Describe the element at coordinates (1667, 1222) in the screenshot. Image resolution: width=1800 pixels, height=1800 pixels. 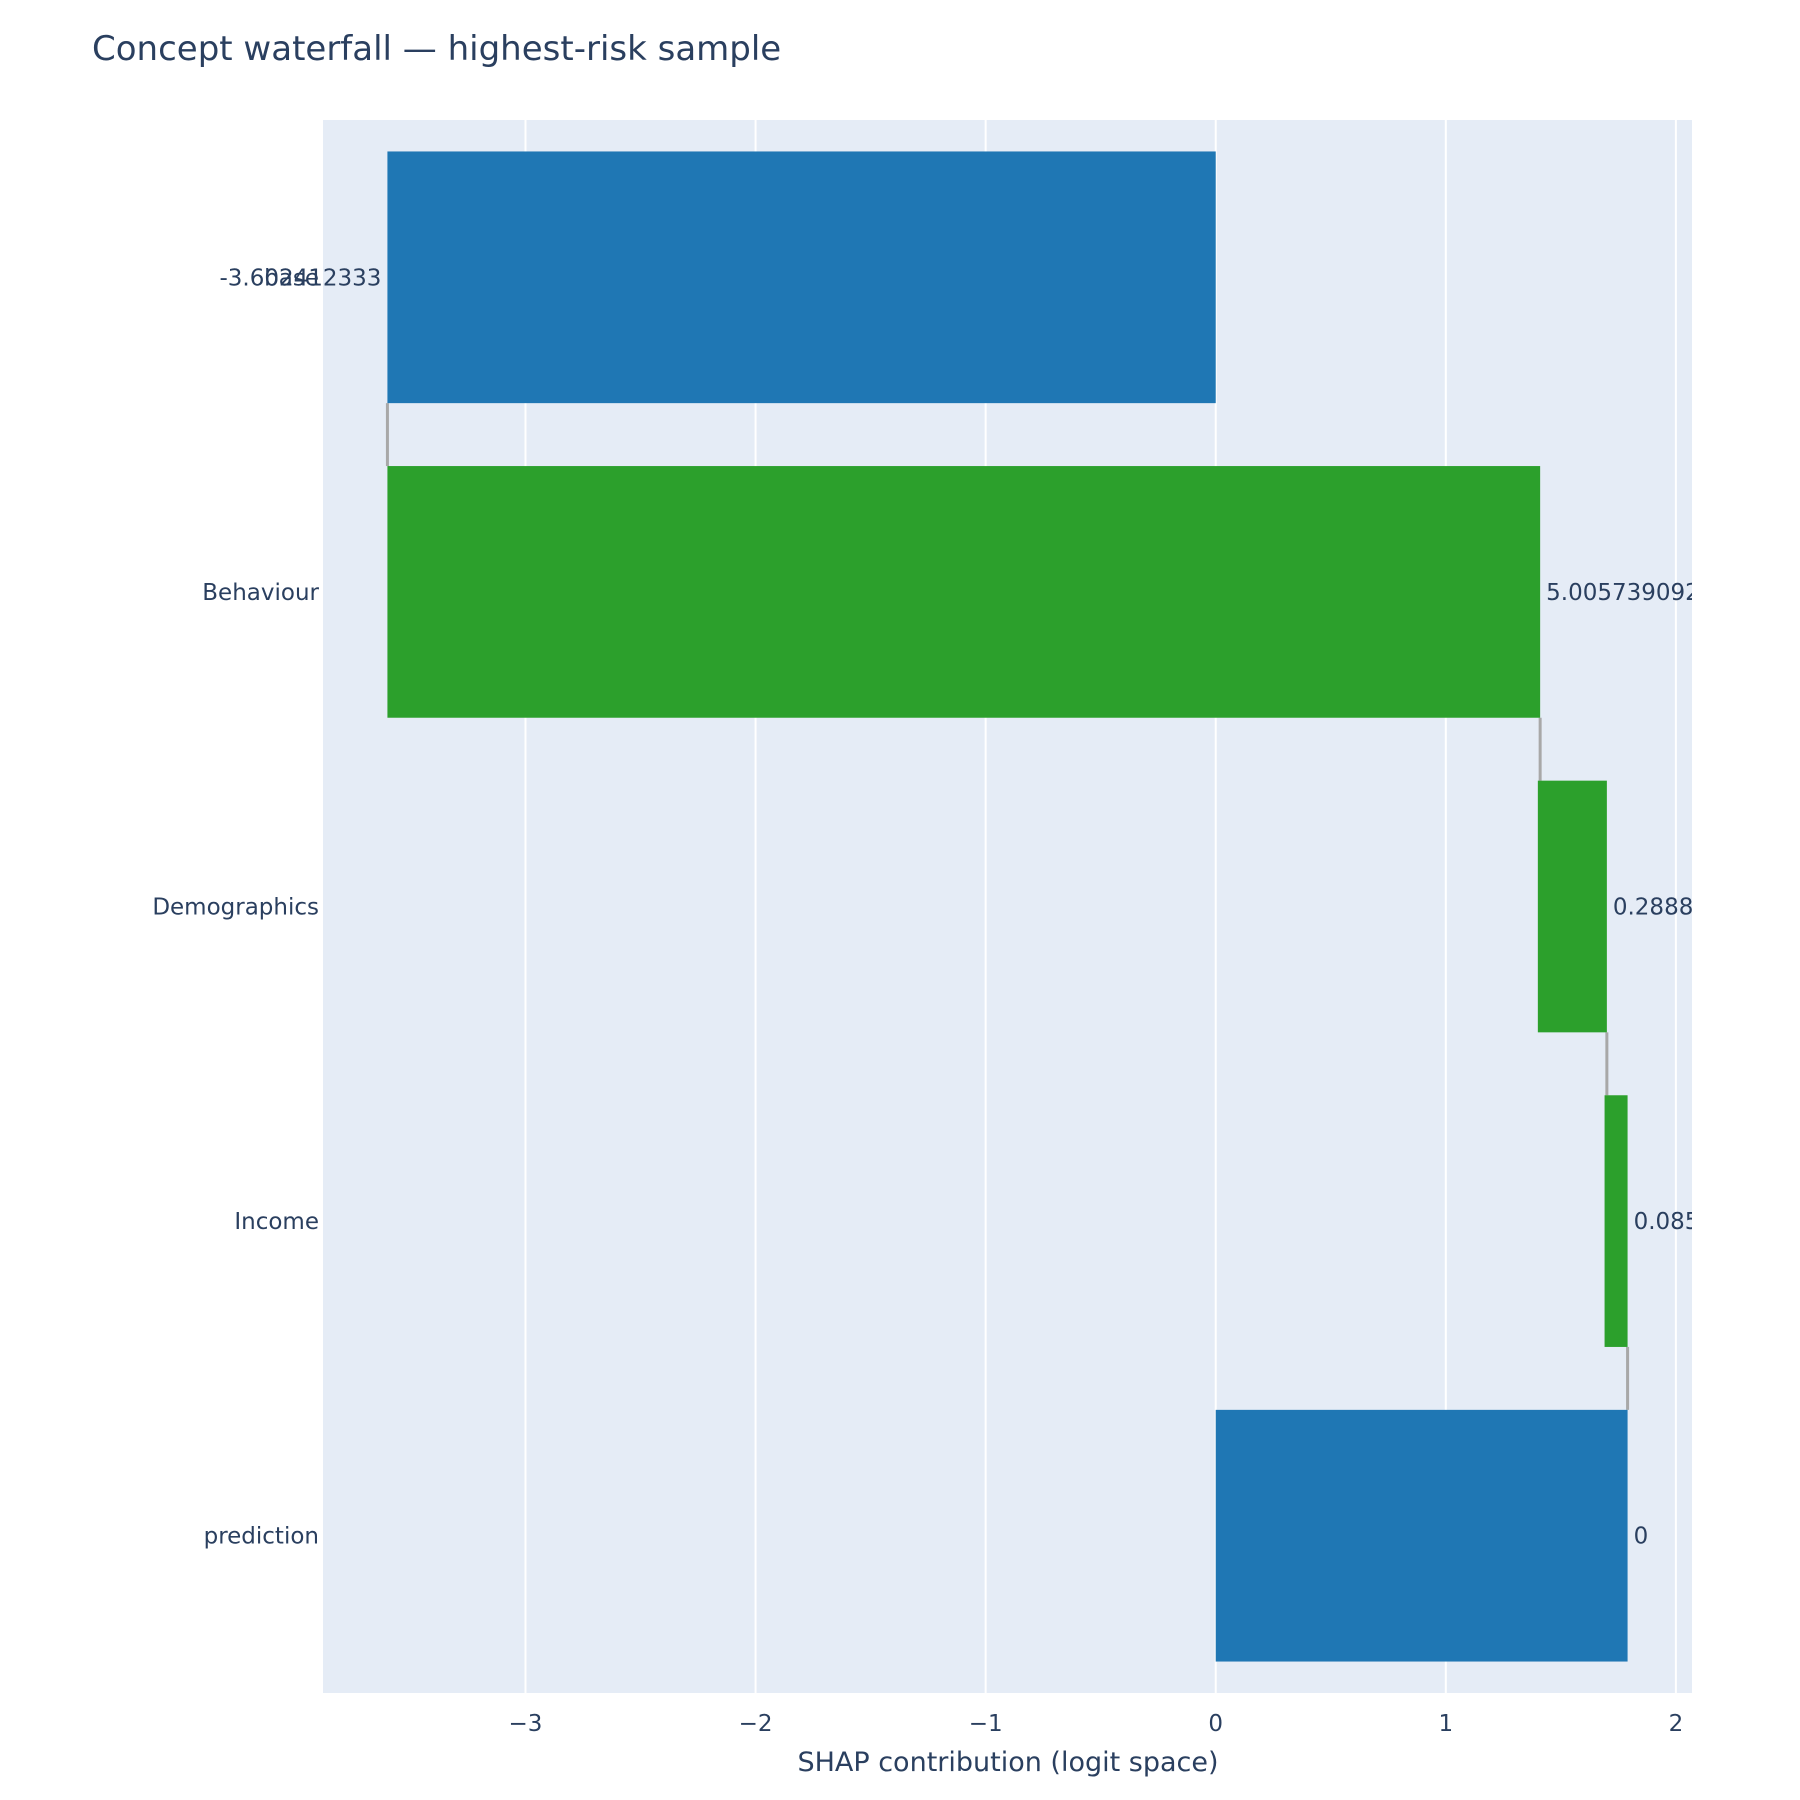
I see `bar-value-label: 0.085` at that location.